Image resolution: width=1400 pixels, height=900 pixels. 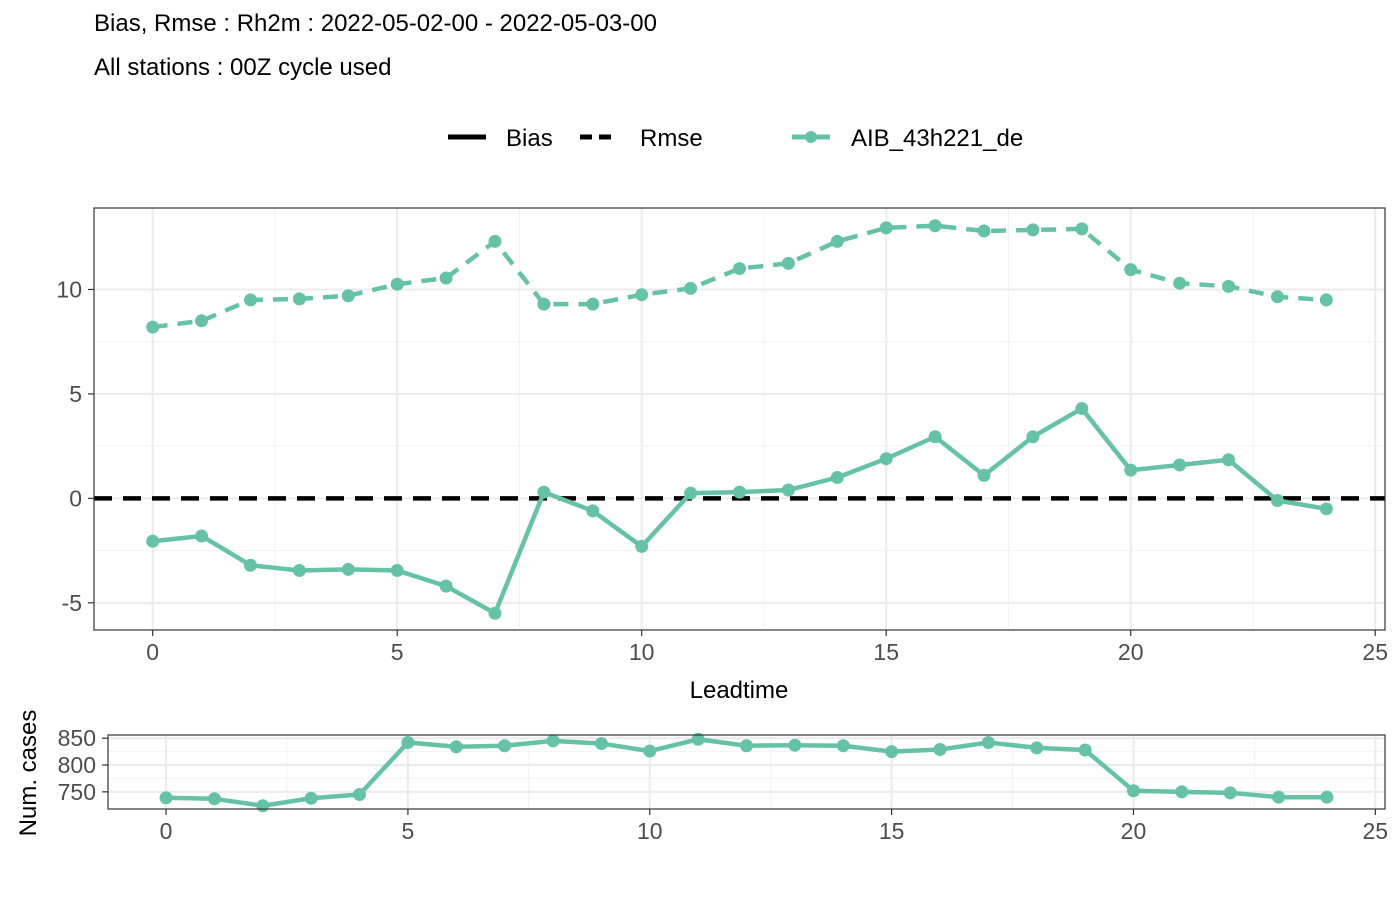 What do you see at coordinates (77, 765) in the screenshot?
I see `y-tick-label: 800` at bounding box center [77, 765].